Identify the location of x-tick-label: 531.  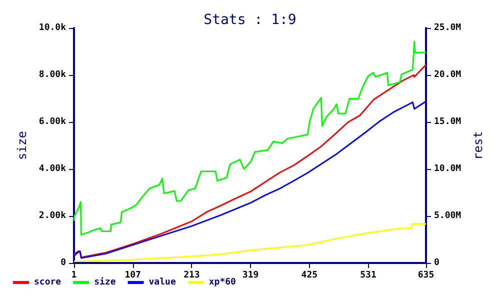
(368, 275).